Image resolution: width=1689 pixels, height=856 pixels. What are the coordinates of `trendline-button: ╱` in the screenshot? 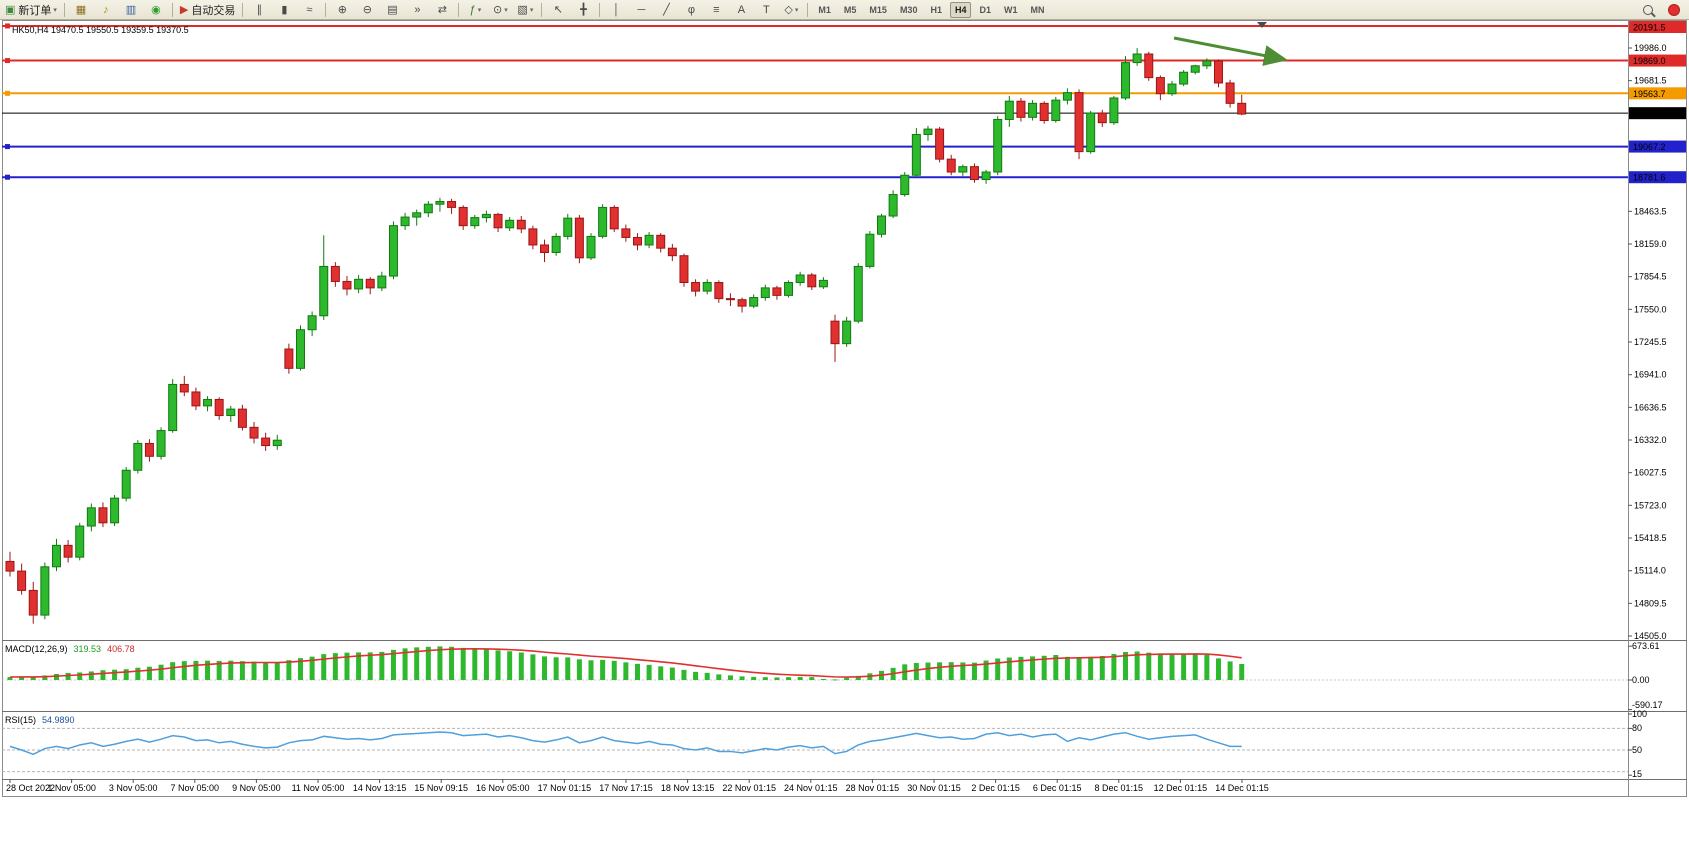 It's located at (666, 10).